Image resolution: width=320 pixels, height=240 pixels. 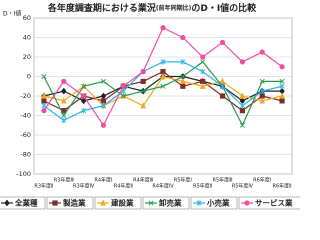 What do you see at coordinates (101, 8) in the screenshot?
I see `title-part: 各年度調査期における業況` at bounding box center [101, 8].